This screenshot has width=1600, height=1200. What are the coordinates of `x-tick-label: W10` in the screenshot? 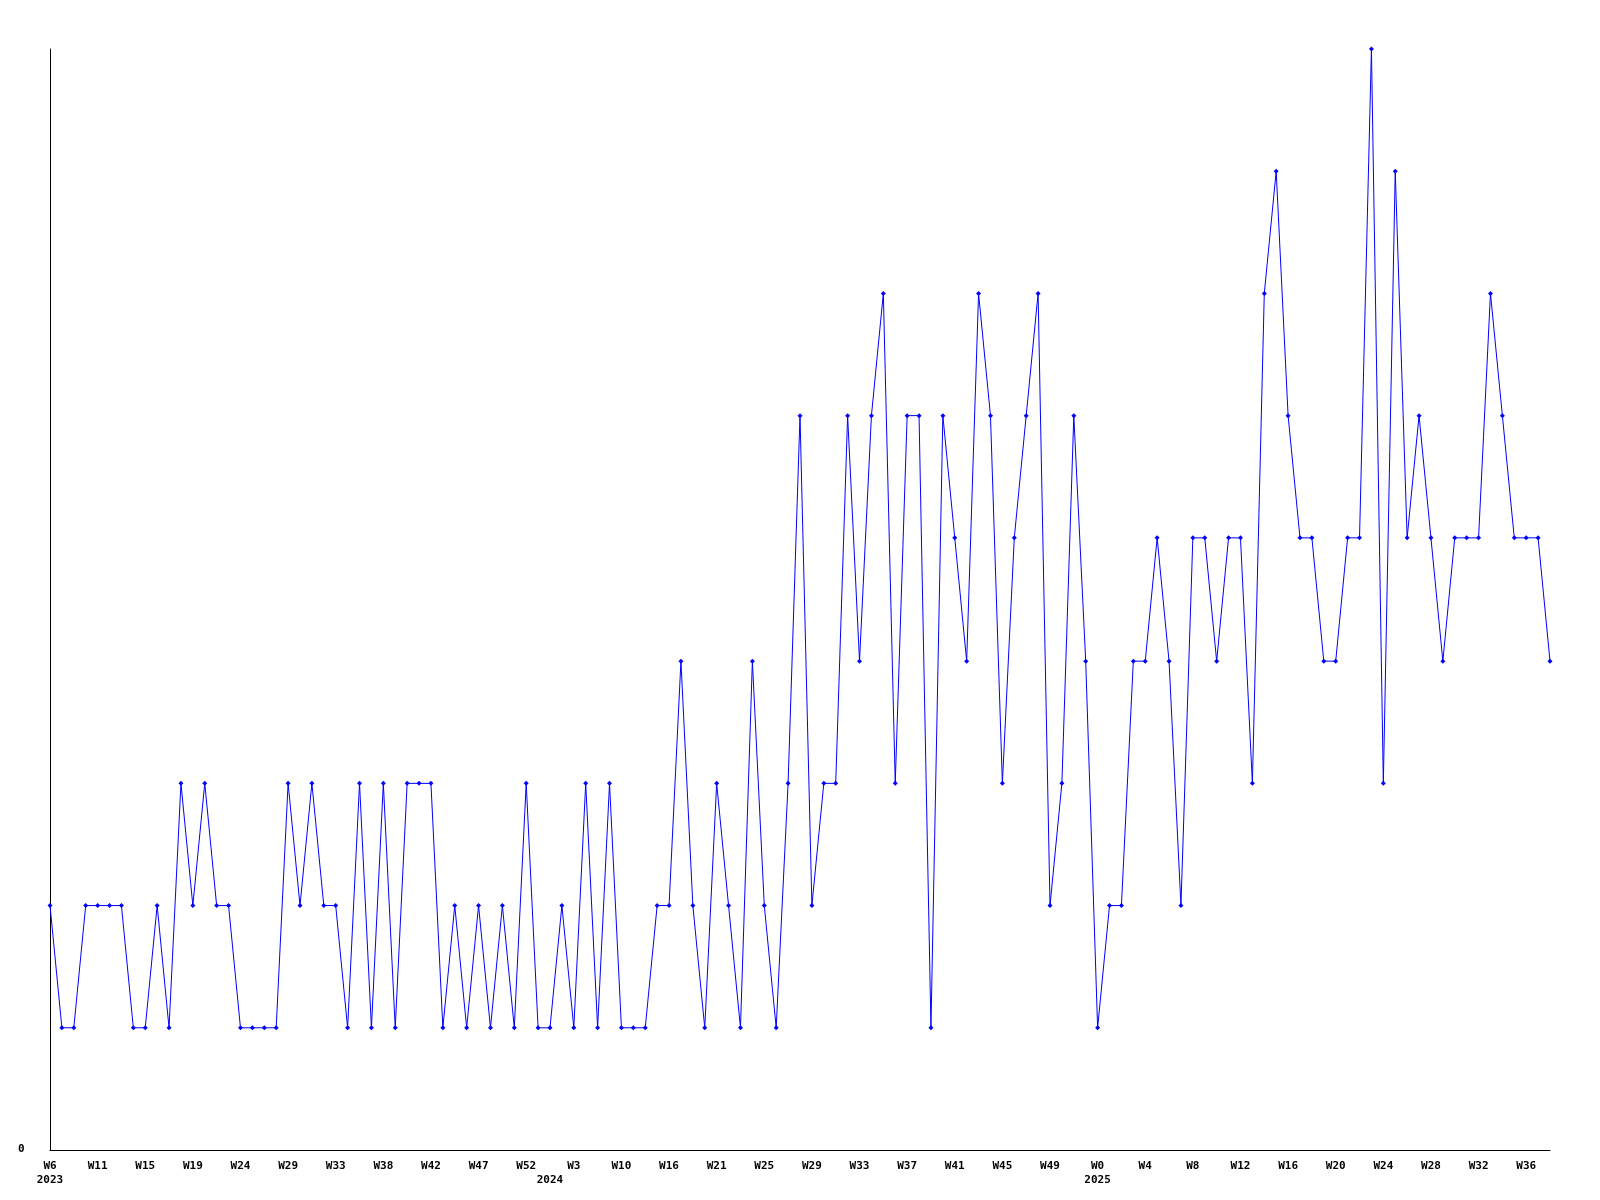 It's located at (621, 1165).